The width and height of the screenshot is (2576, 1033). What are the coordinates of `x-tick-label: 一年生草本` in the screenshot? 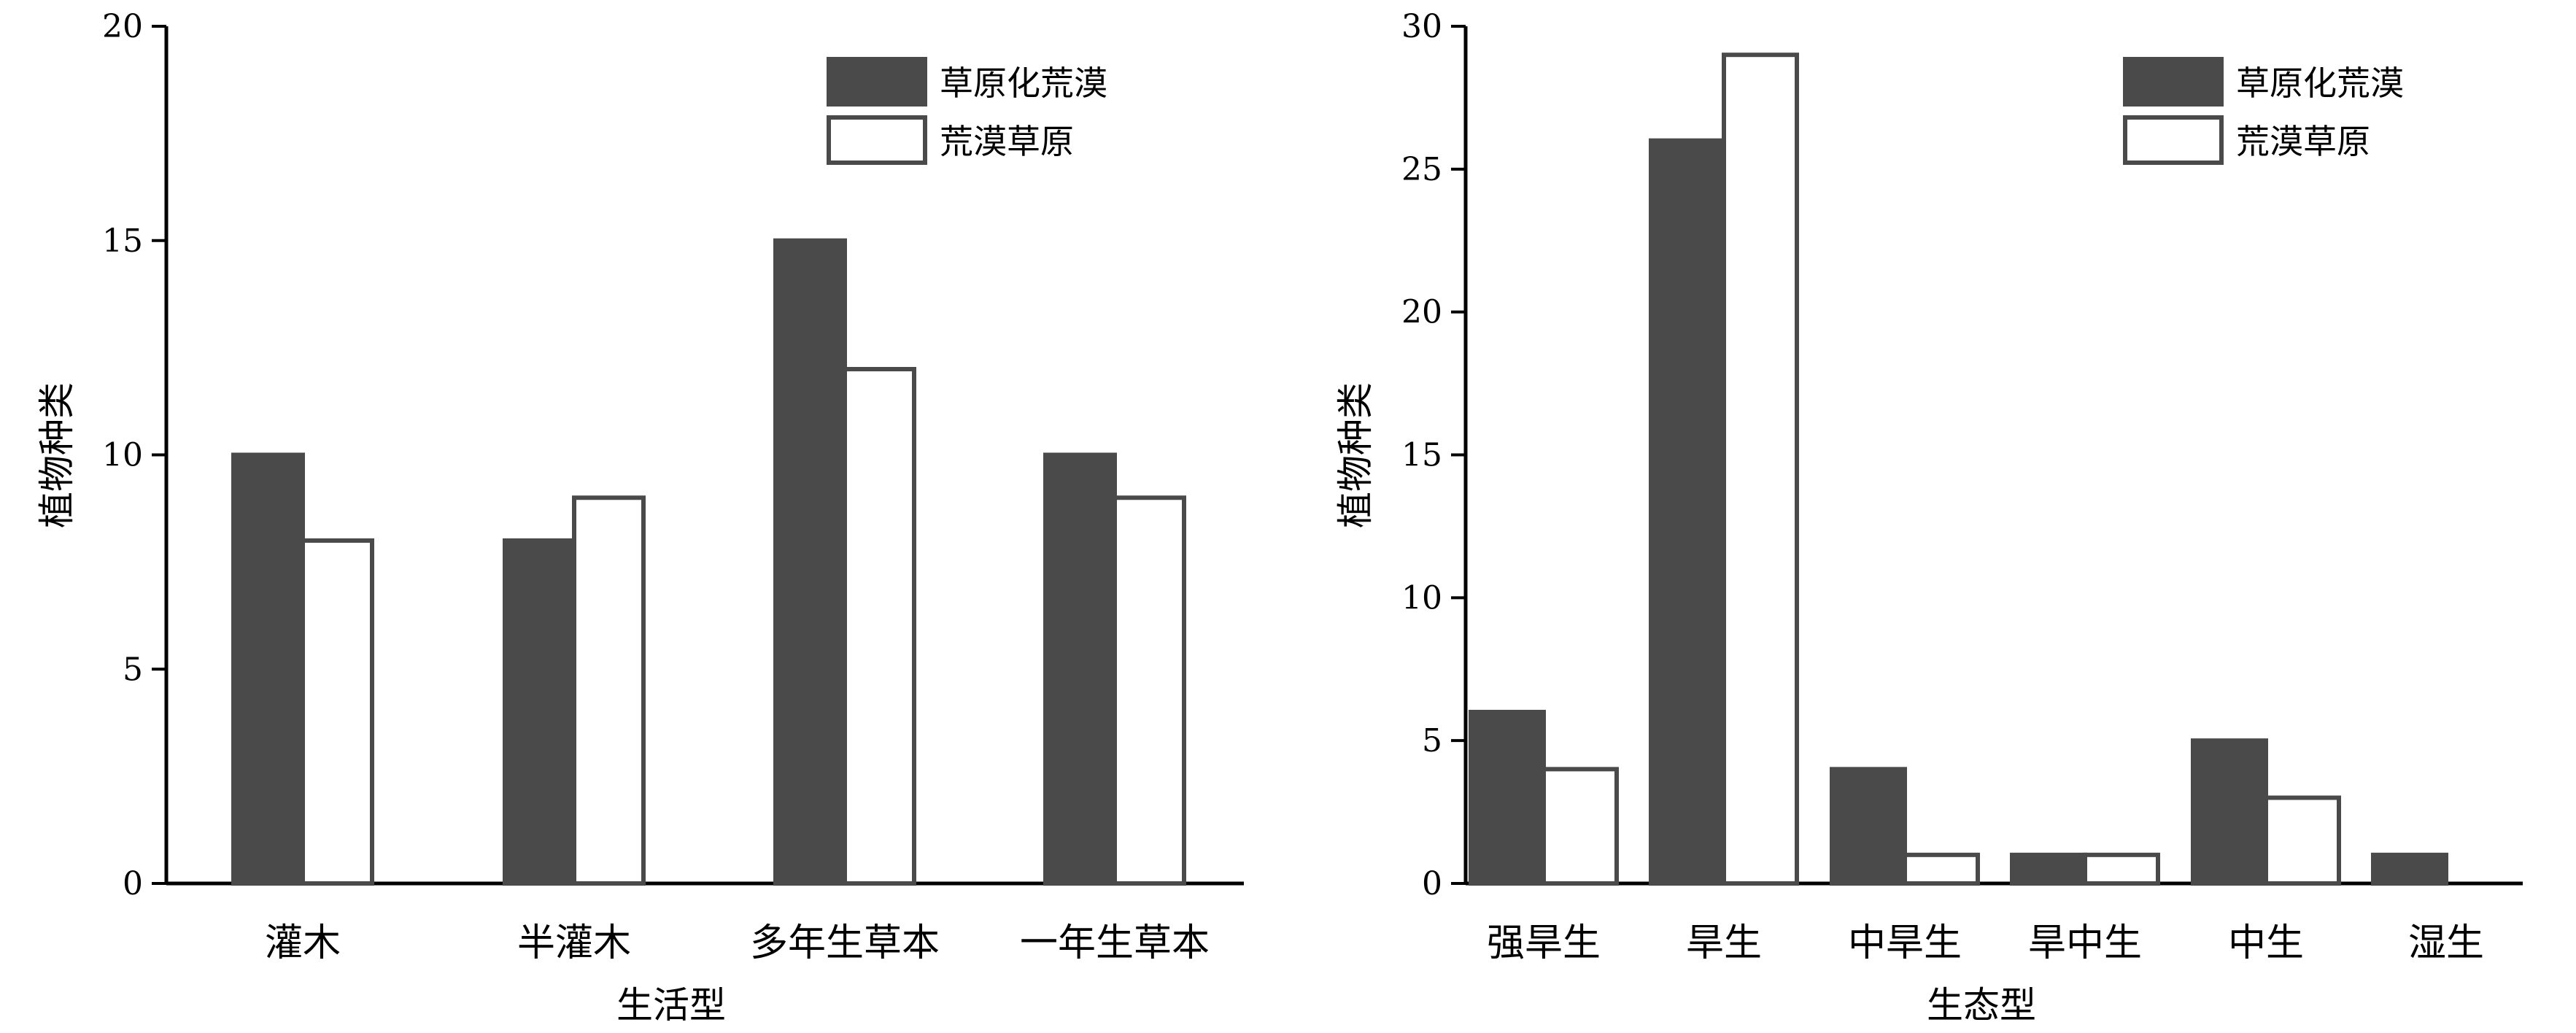 It's located at (1115, 943).